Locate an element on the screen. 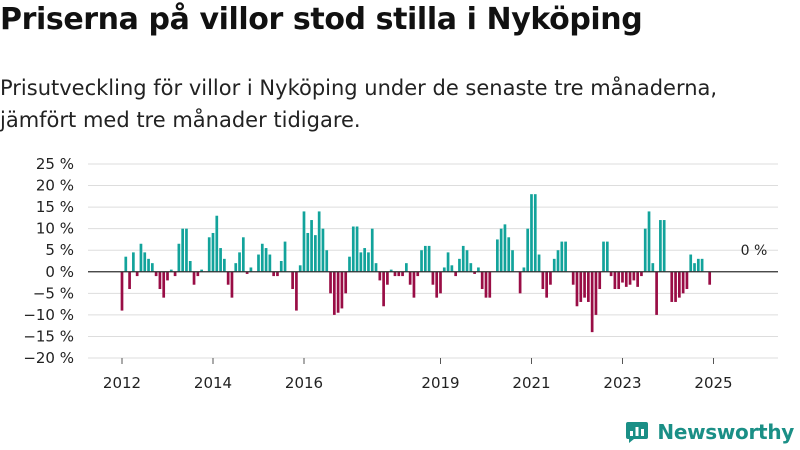 This screenshot has width=800, height=450. x-tick-label: 2025 is located at coordinates (713, 382).